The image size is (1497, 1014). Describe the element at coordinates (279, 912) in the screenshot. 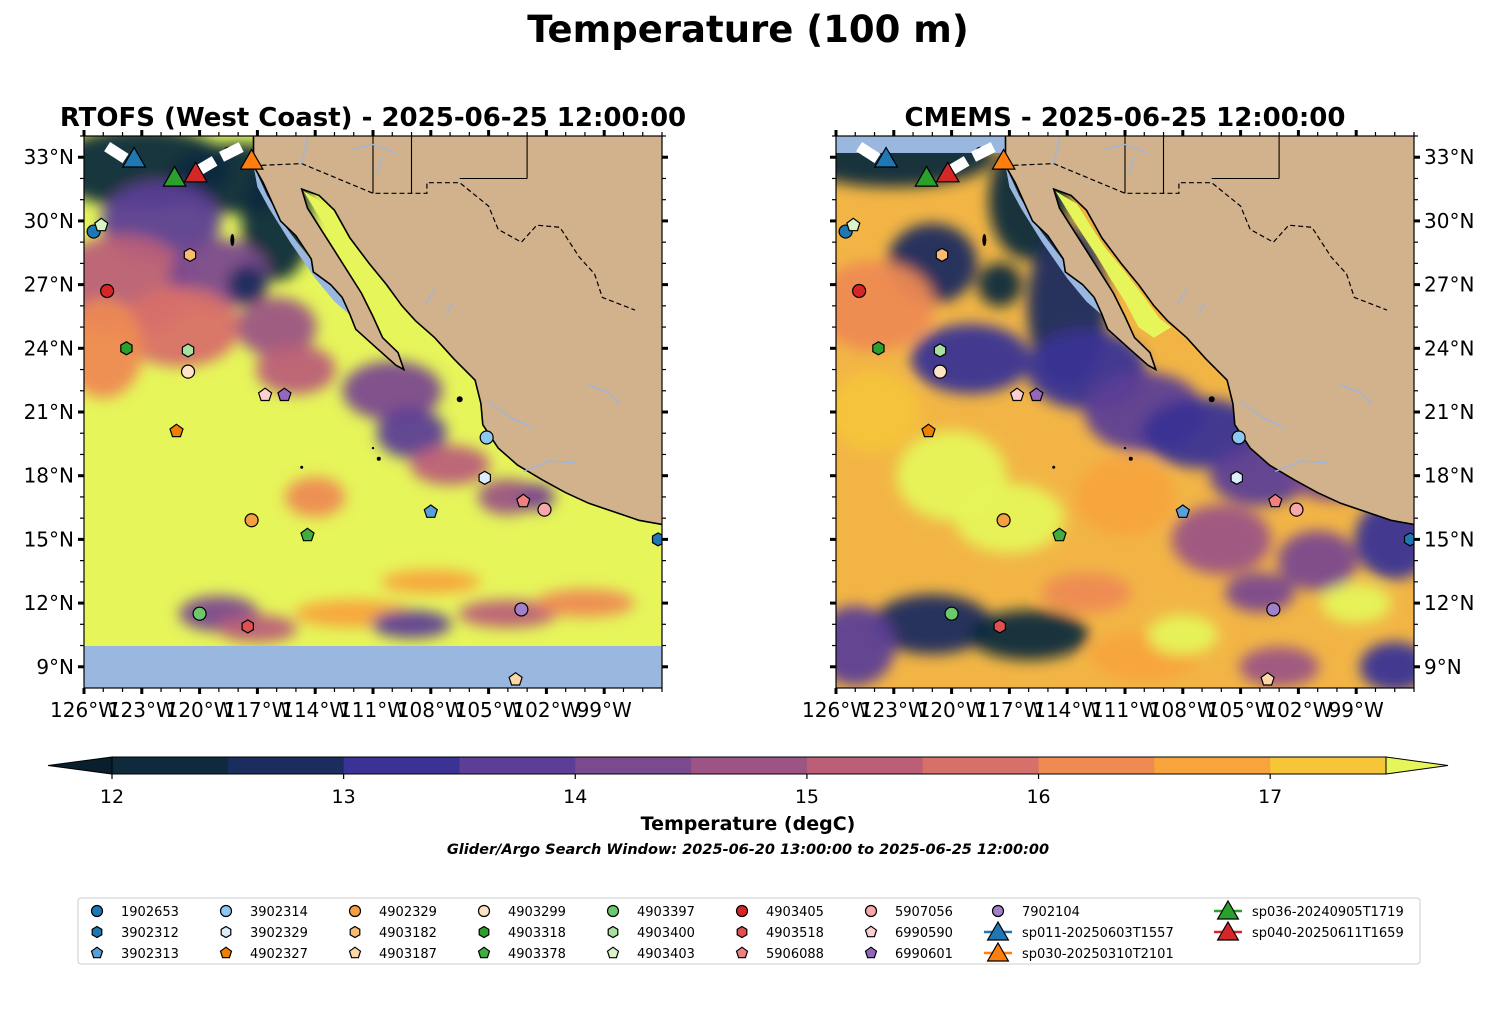

I see `legend-label: 3902314` at that location.